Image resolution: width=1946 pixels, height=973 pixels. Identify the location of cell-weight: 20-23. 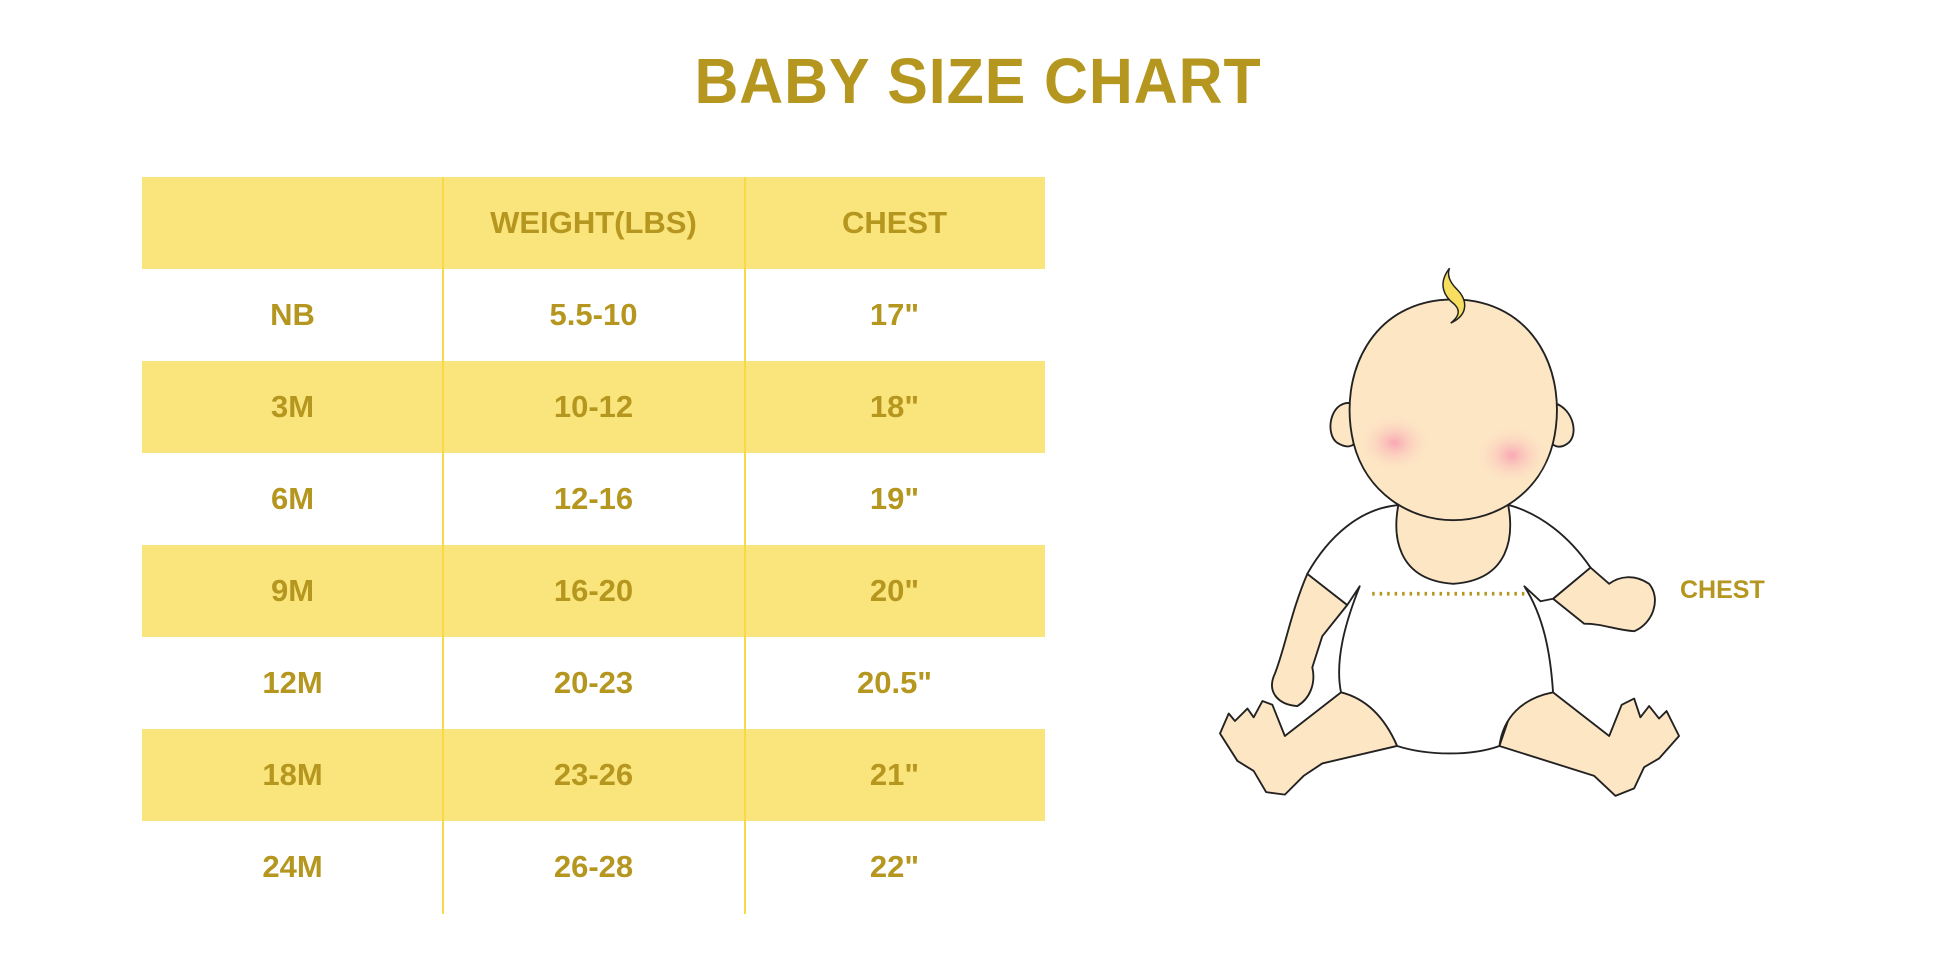
(593, 682).